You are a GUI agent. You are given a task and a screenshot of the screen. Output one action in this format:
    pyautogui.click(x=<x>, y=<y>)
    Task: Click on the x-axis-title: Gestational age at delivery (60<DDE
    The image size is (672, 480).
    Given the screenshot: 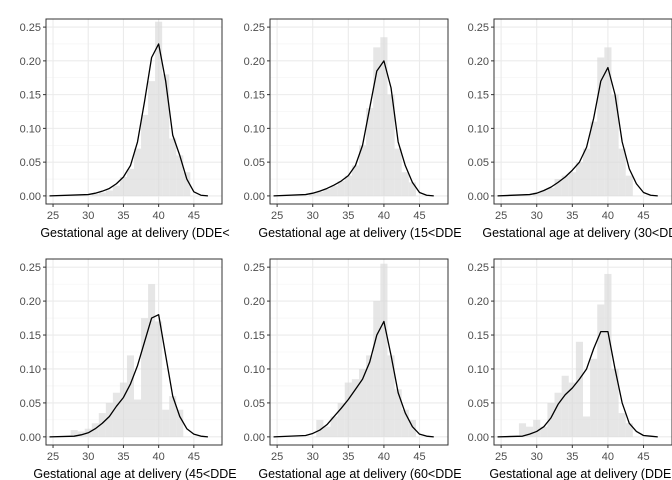 What is the action you would take?
    pyautogui.click(x=359, y=473)
    